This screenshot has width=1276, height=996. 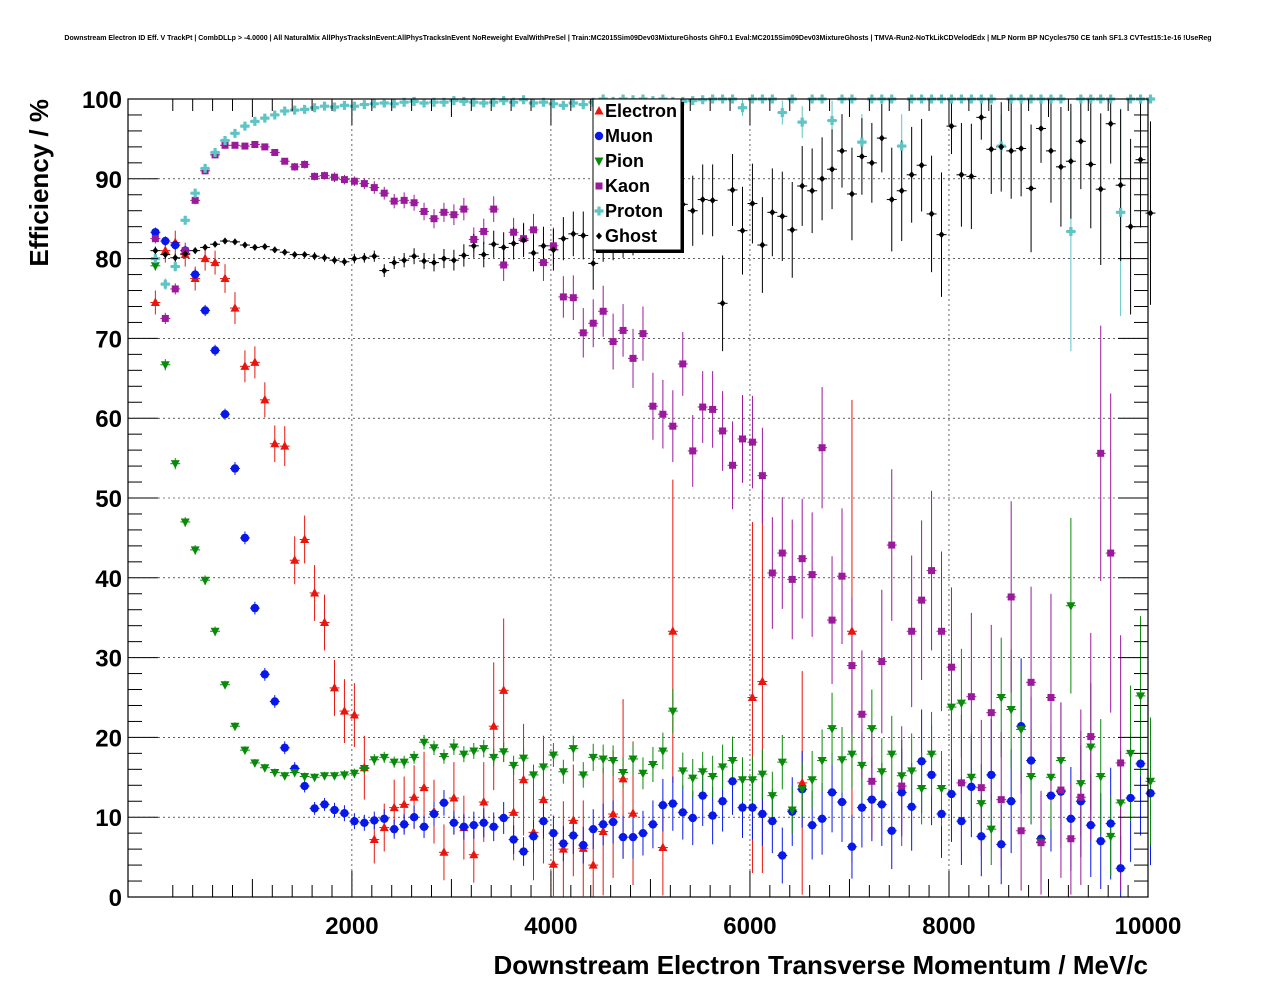 I want to click on legend-kaon-marker, so click(x=599, y=186).